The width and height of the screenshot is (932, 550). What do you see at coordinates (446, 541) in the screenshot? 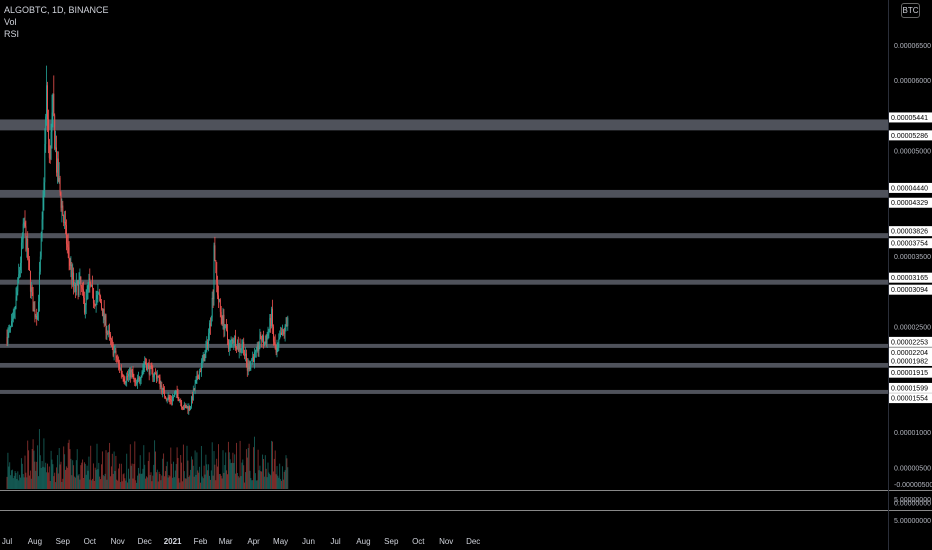
I see `time-tick-label: Nov` at bounding box center [446, 541].